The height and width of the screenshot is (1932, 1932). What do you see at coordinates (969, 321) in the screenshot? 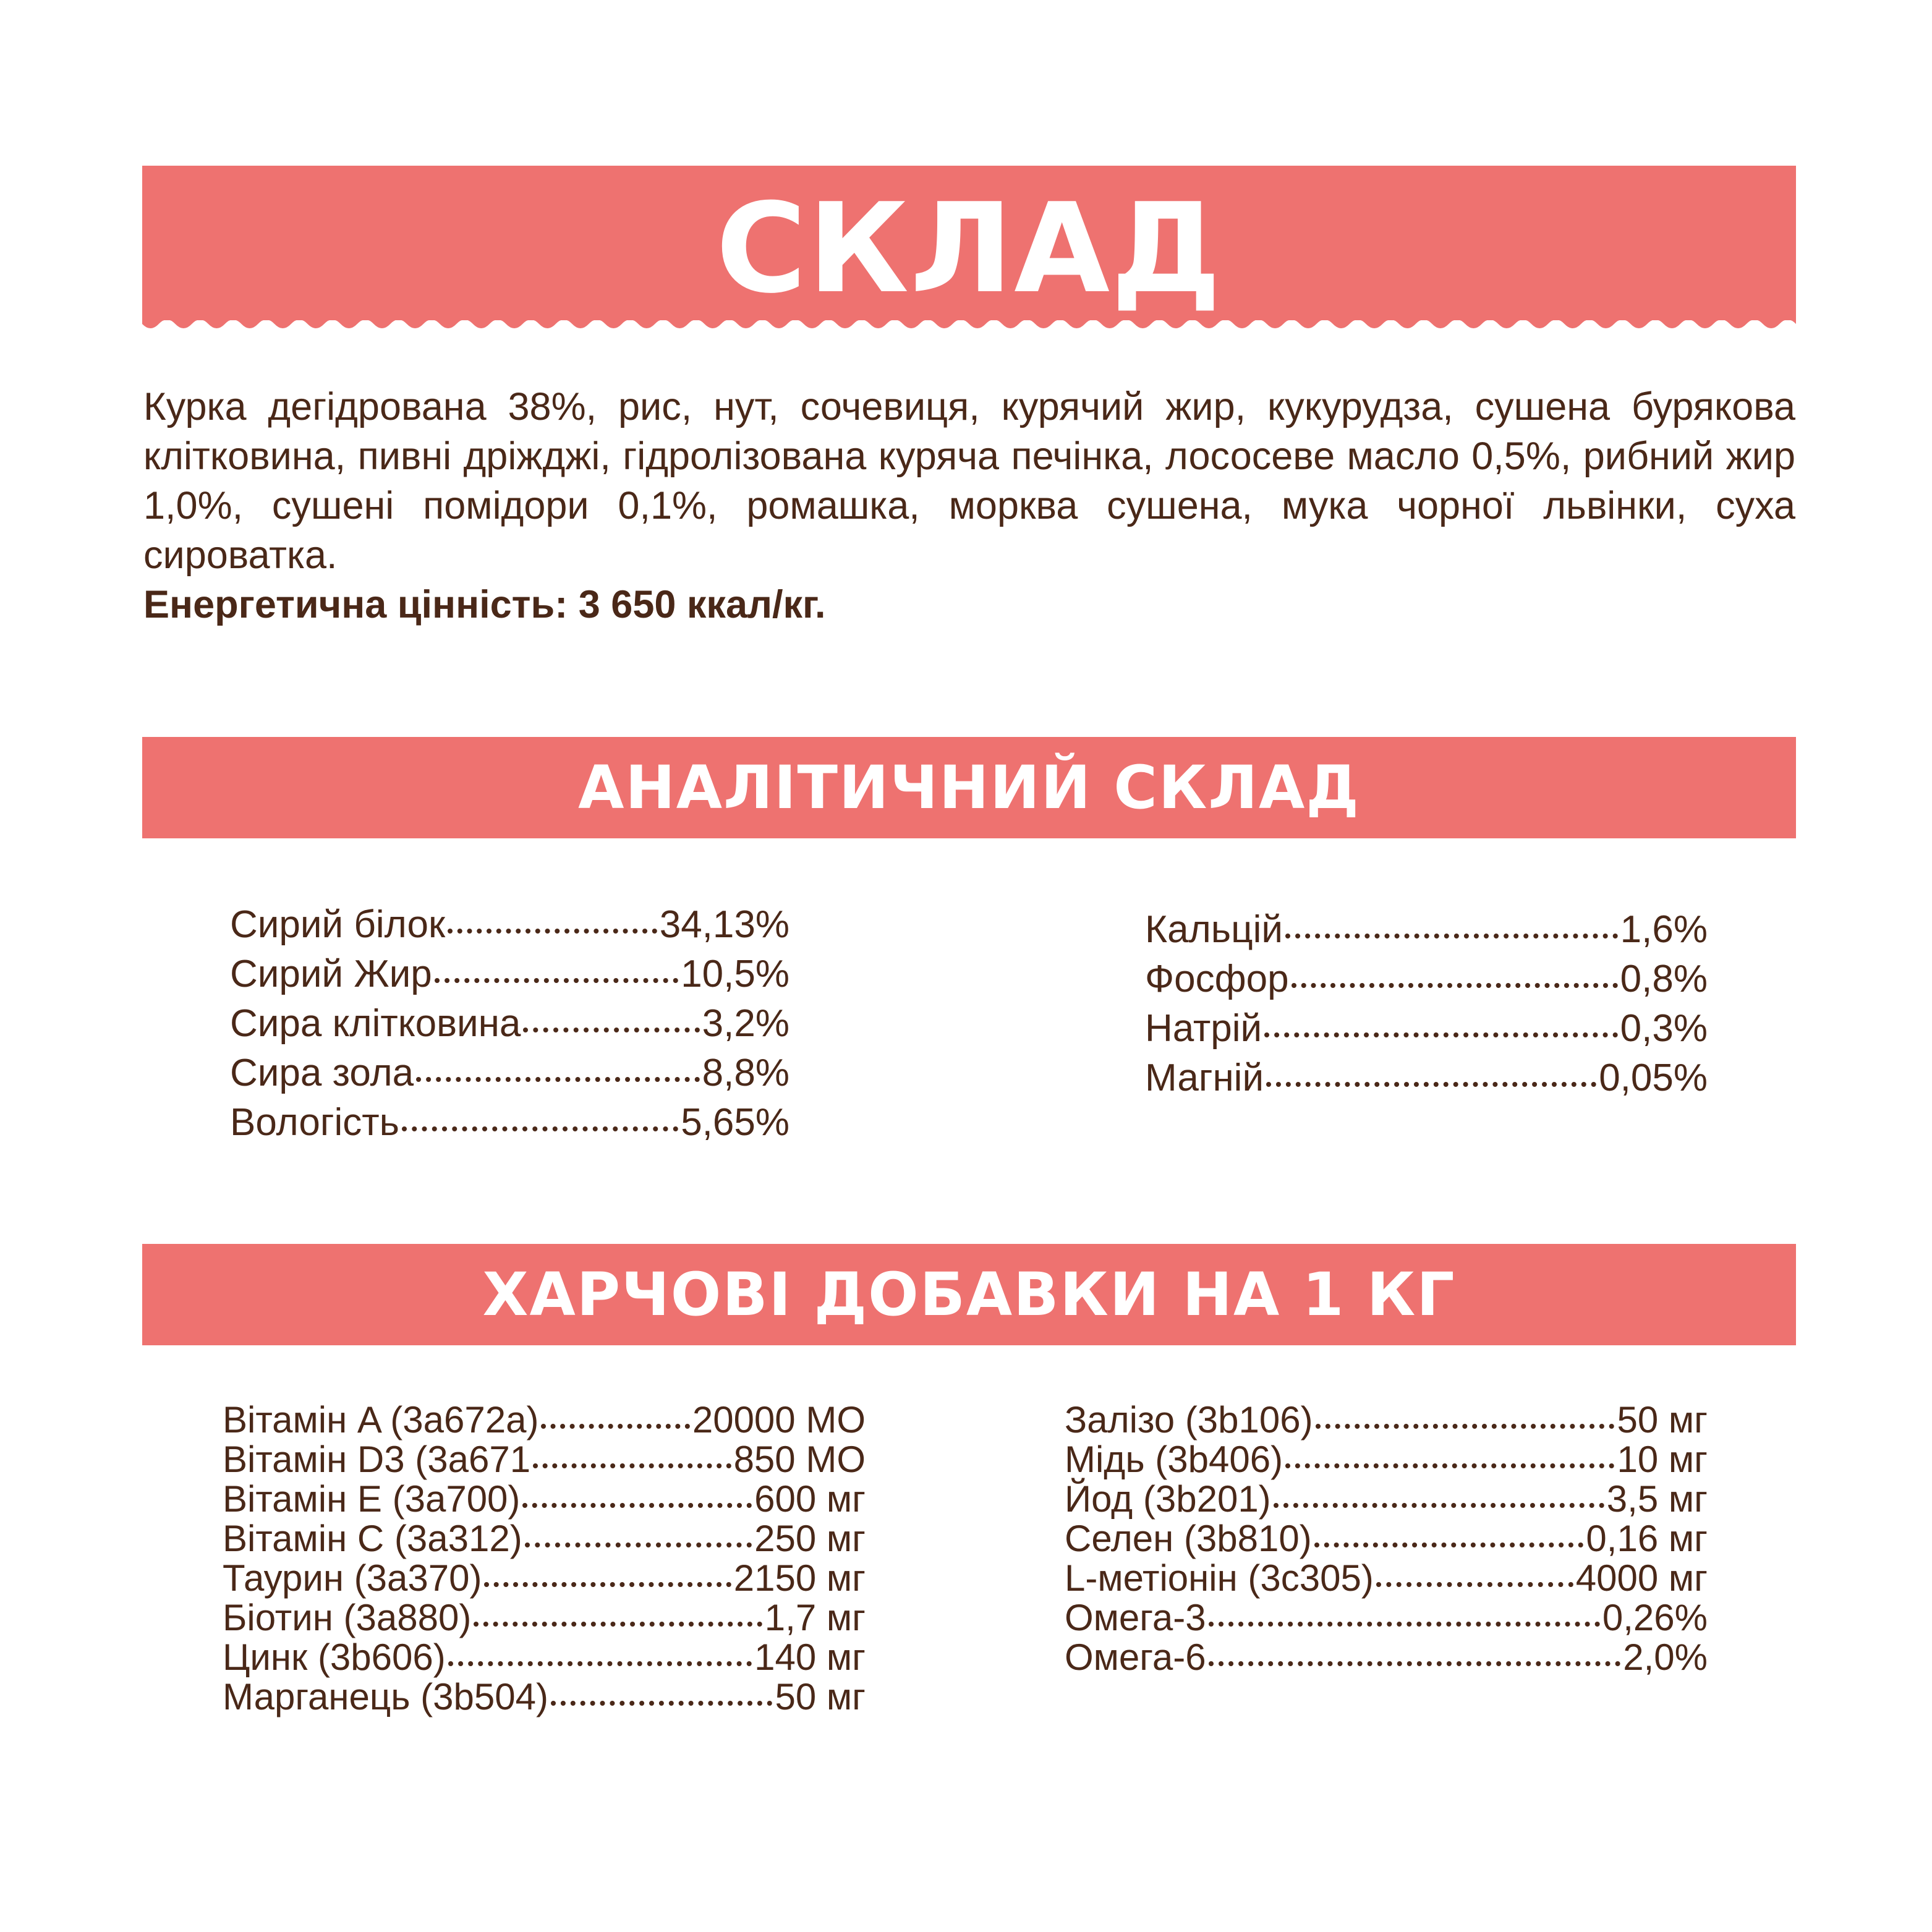
I see `wavy-border` at bounding box center [969, 321].